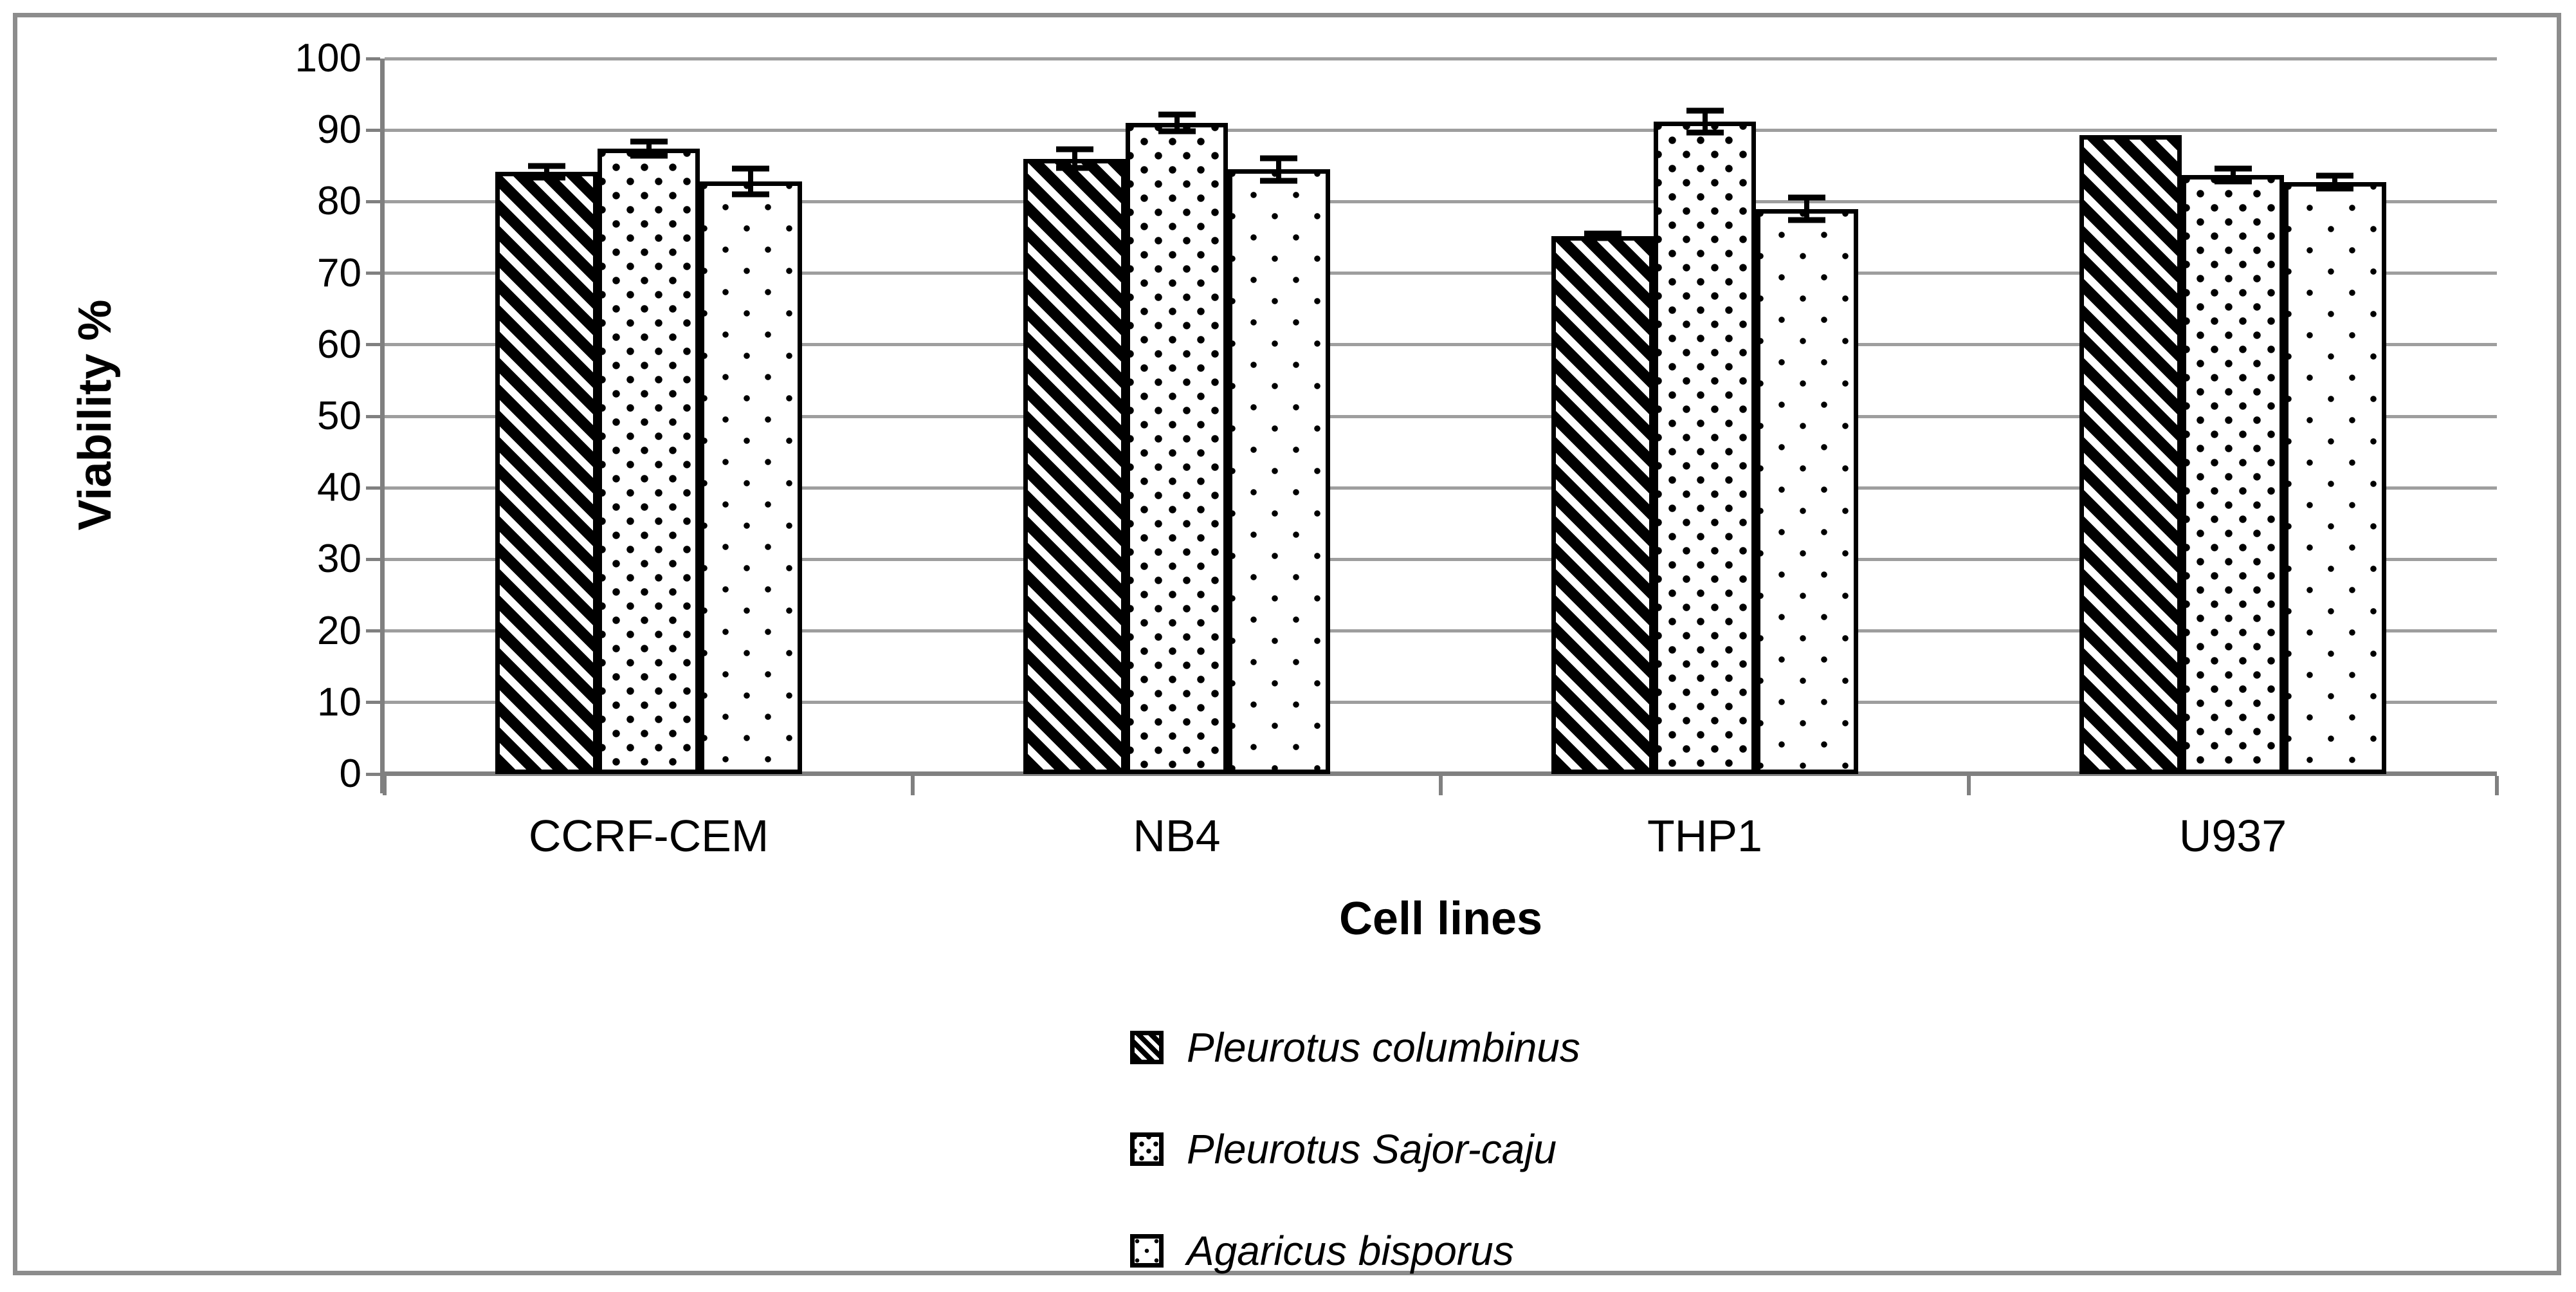 The width and height of the screenshot is (2576, 1292). What do you see at coordinates (1372, 1149) in the screenshot?
I see `legend-label: Pleurotus Sajor-caju` at bounding box center [1372, 1149].